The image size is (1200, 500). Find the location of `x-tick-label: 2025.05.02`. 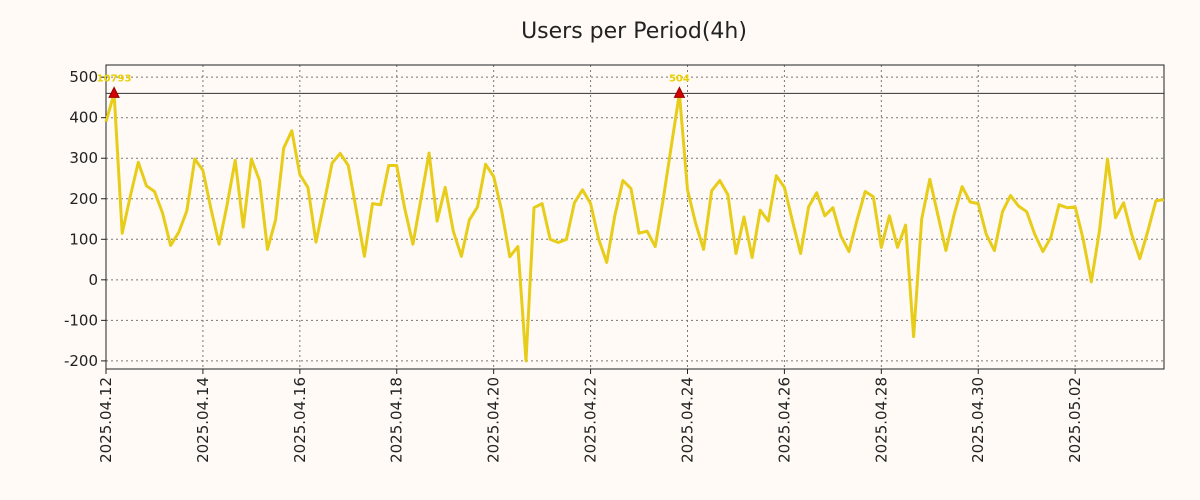

x-tick-label: 2025.05.02 is located at coordinates (1075, 420).